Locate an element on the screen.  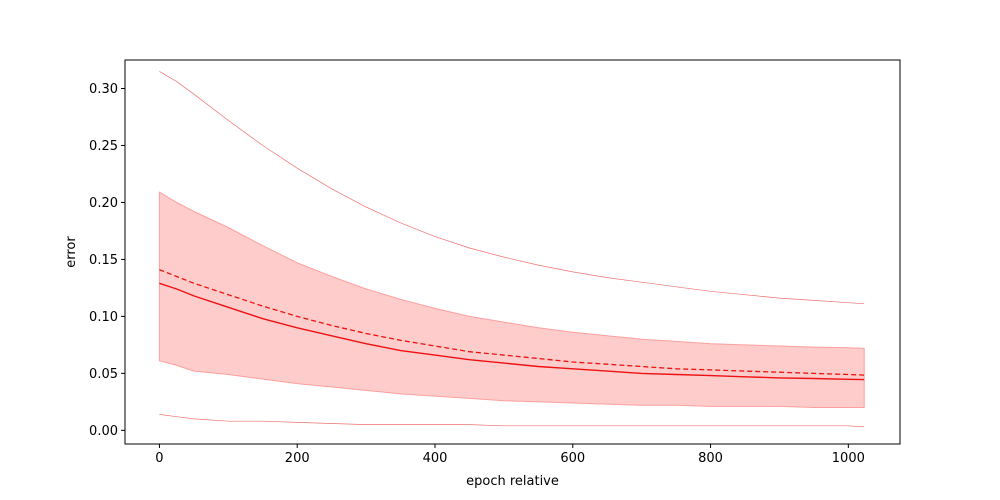
y-tick-label: 0.15 is located at coordinates (103, 260).